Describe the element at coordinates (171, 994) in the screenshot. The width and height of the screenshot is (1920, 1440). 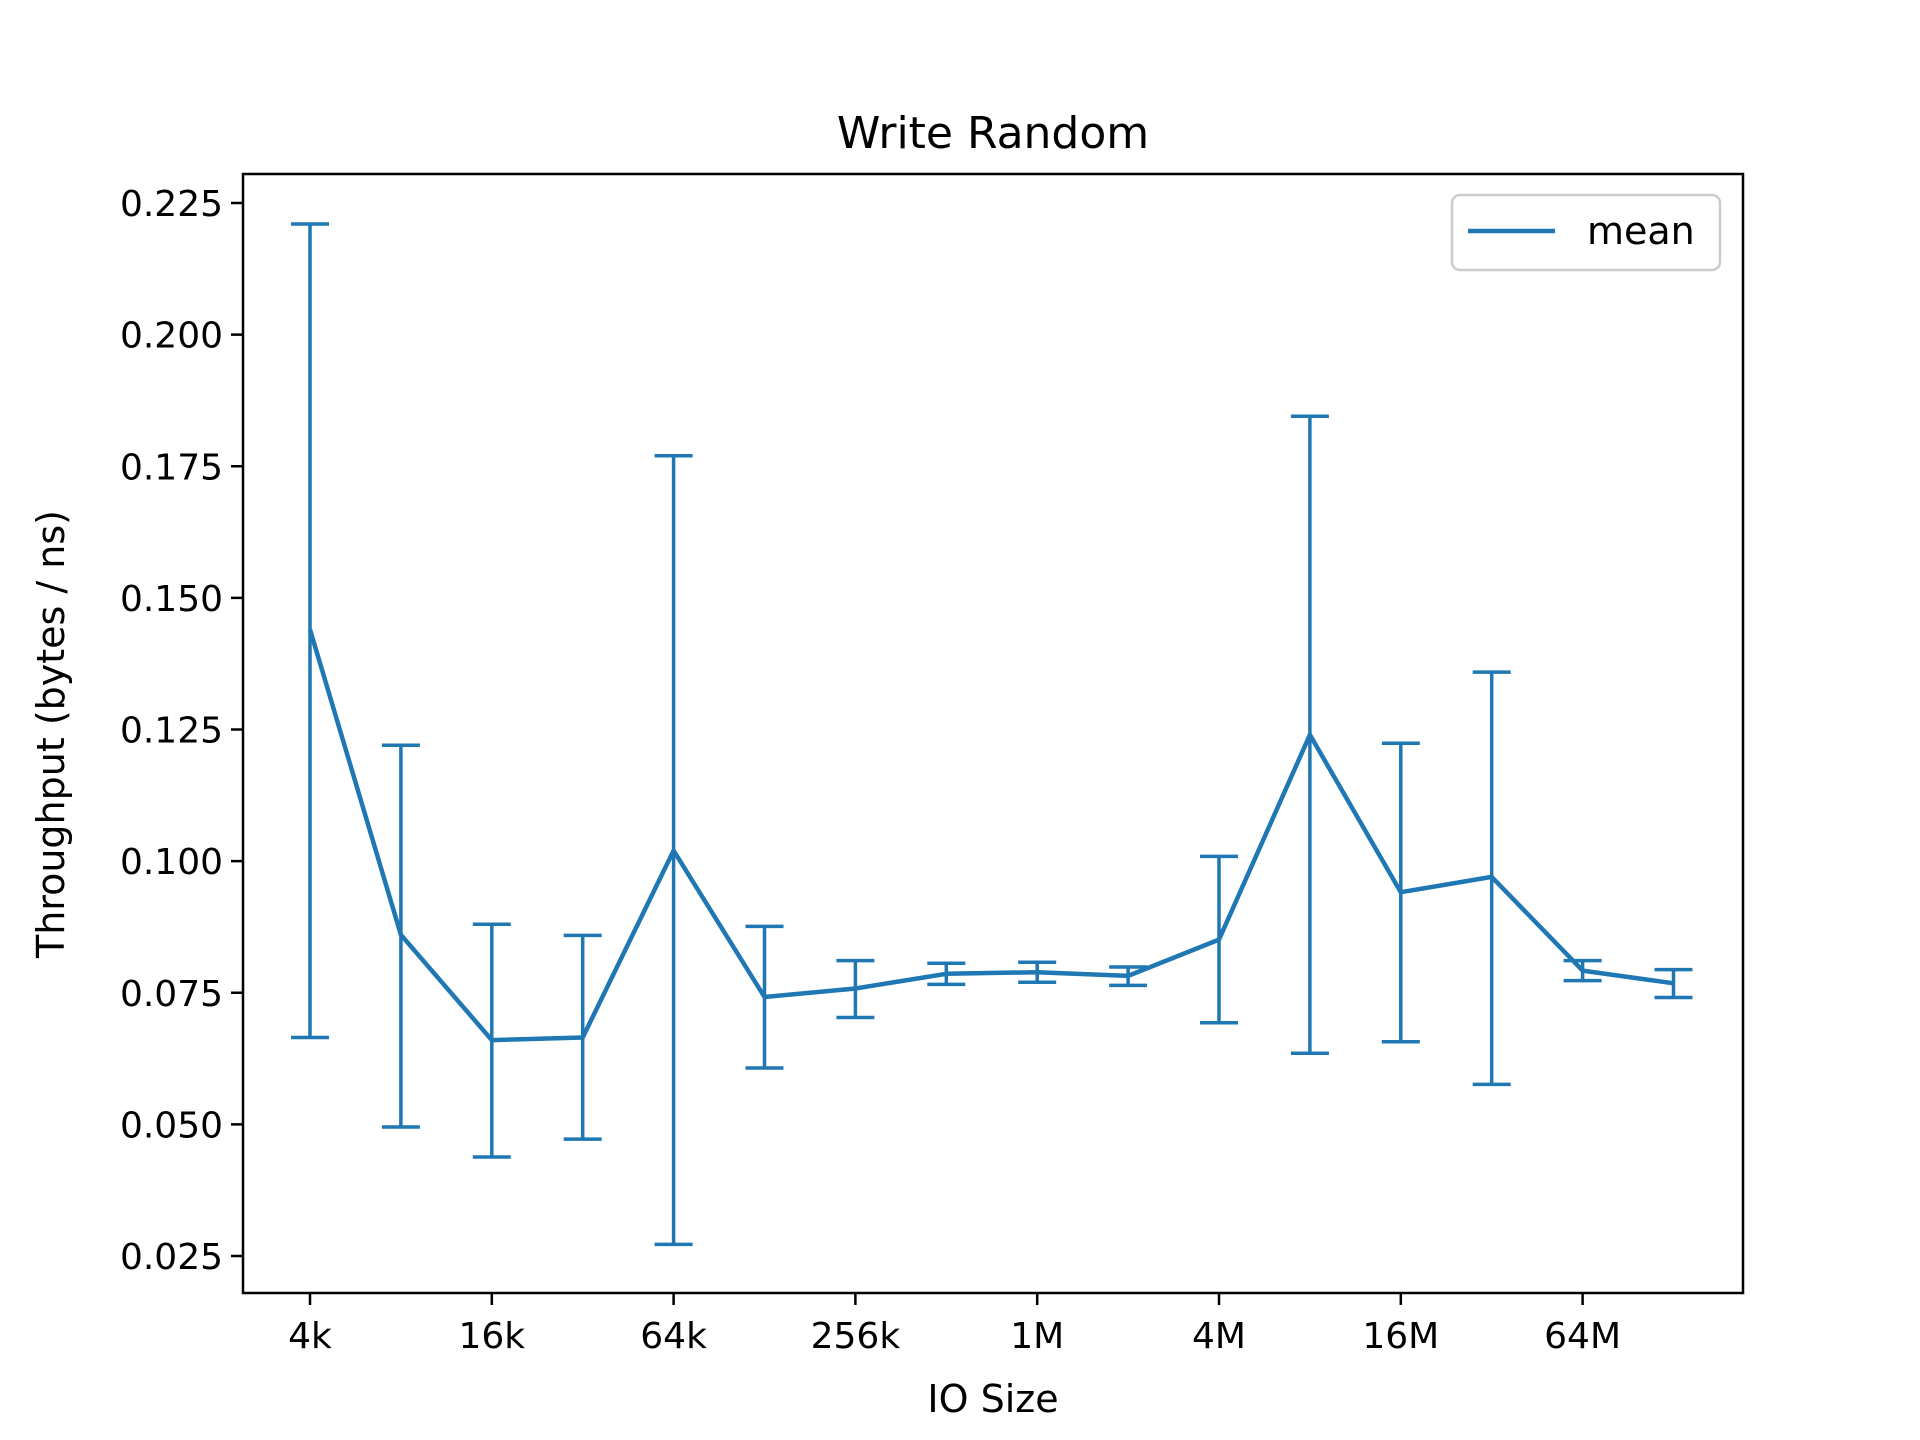
I see `y-tick-label-0.075: 0.075` at that location.